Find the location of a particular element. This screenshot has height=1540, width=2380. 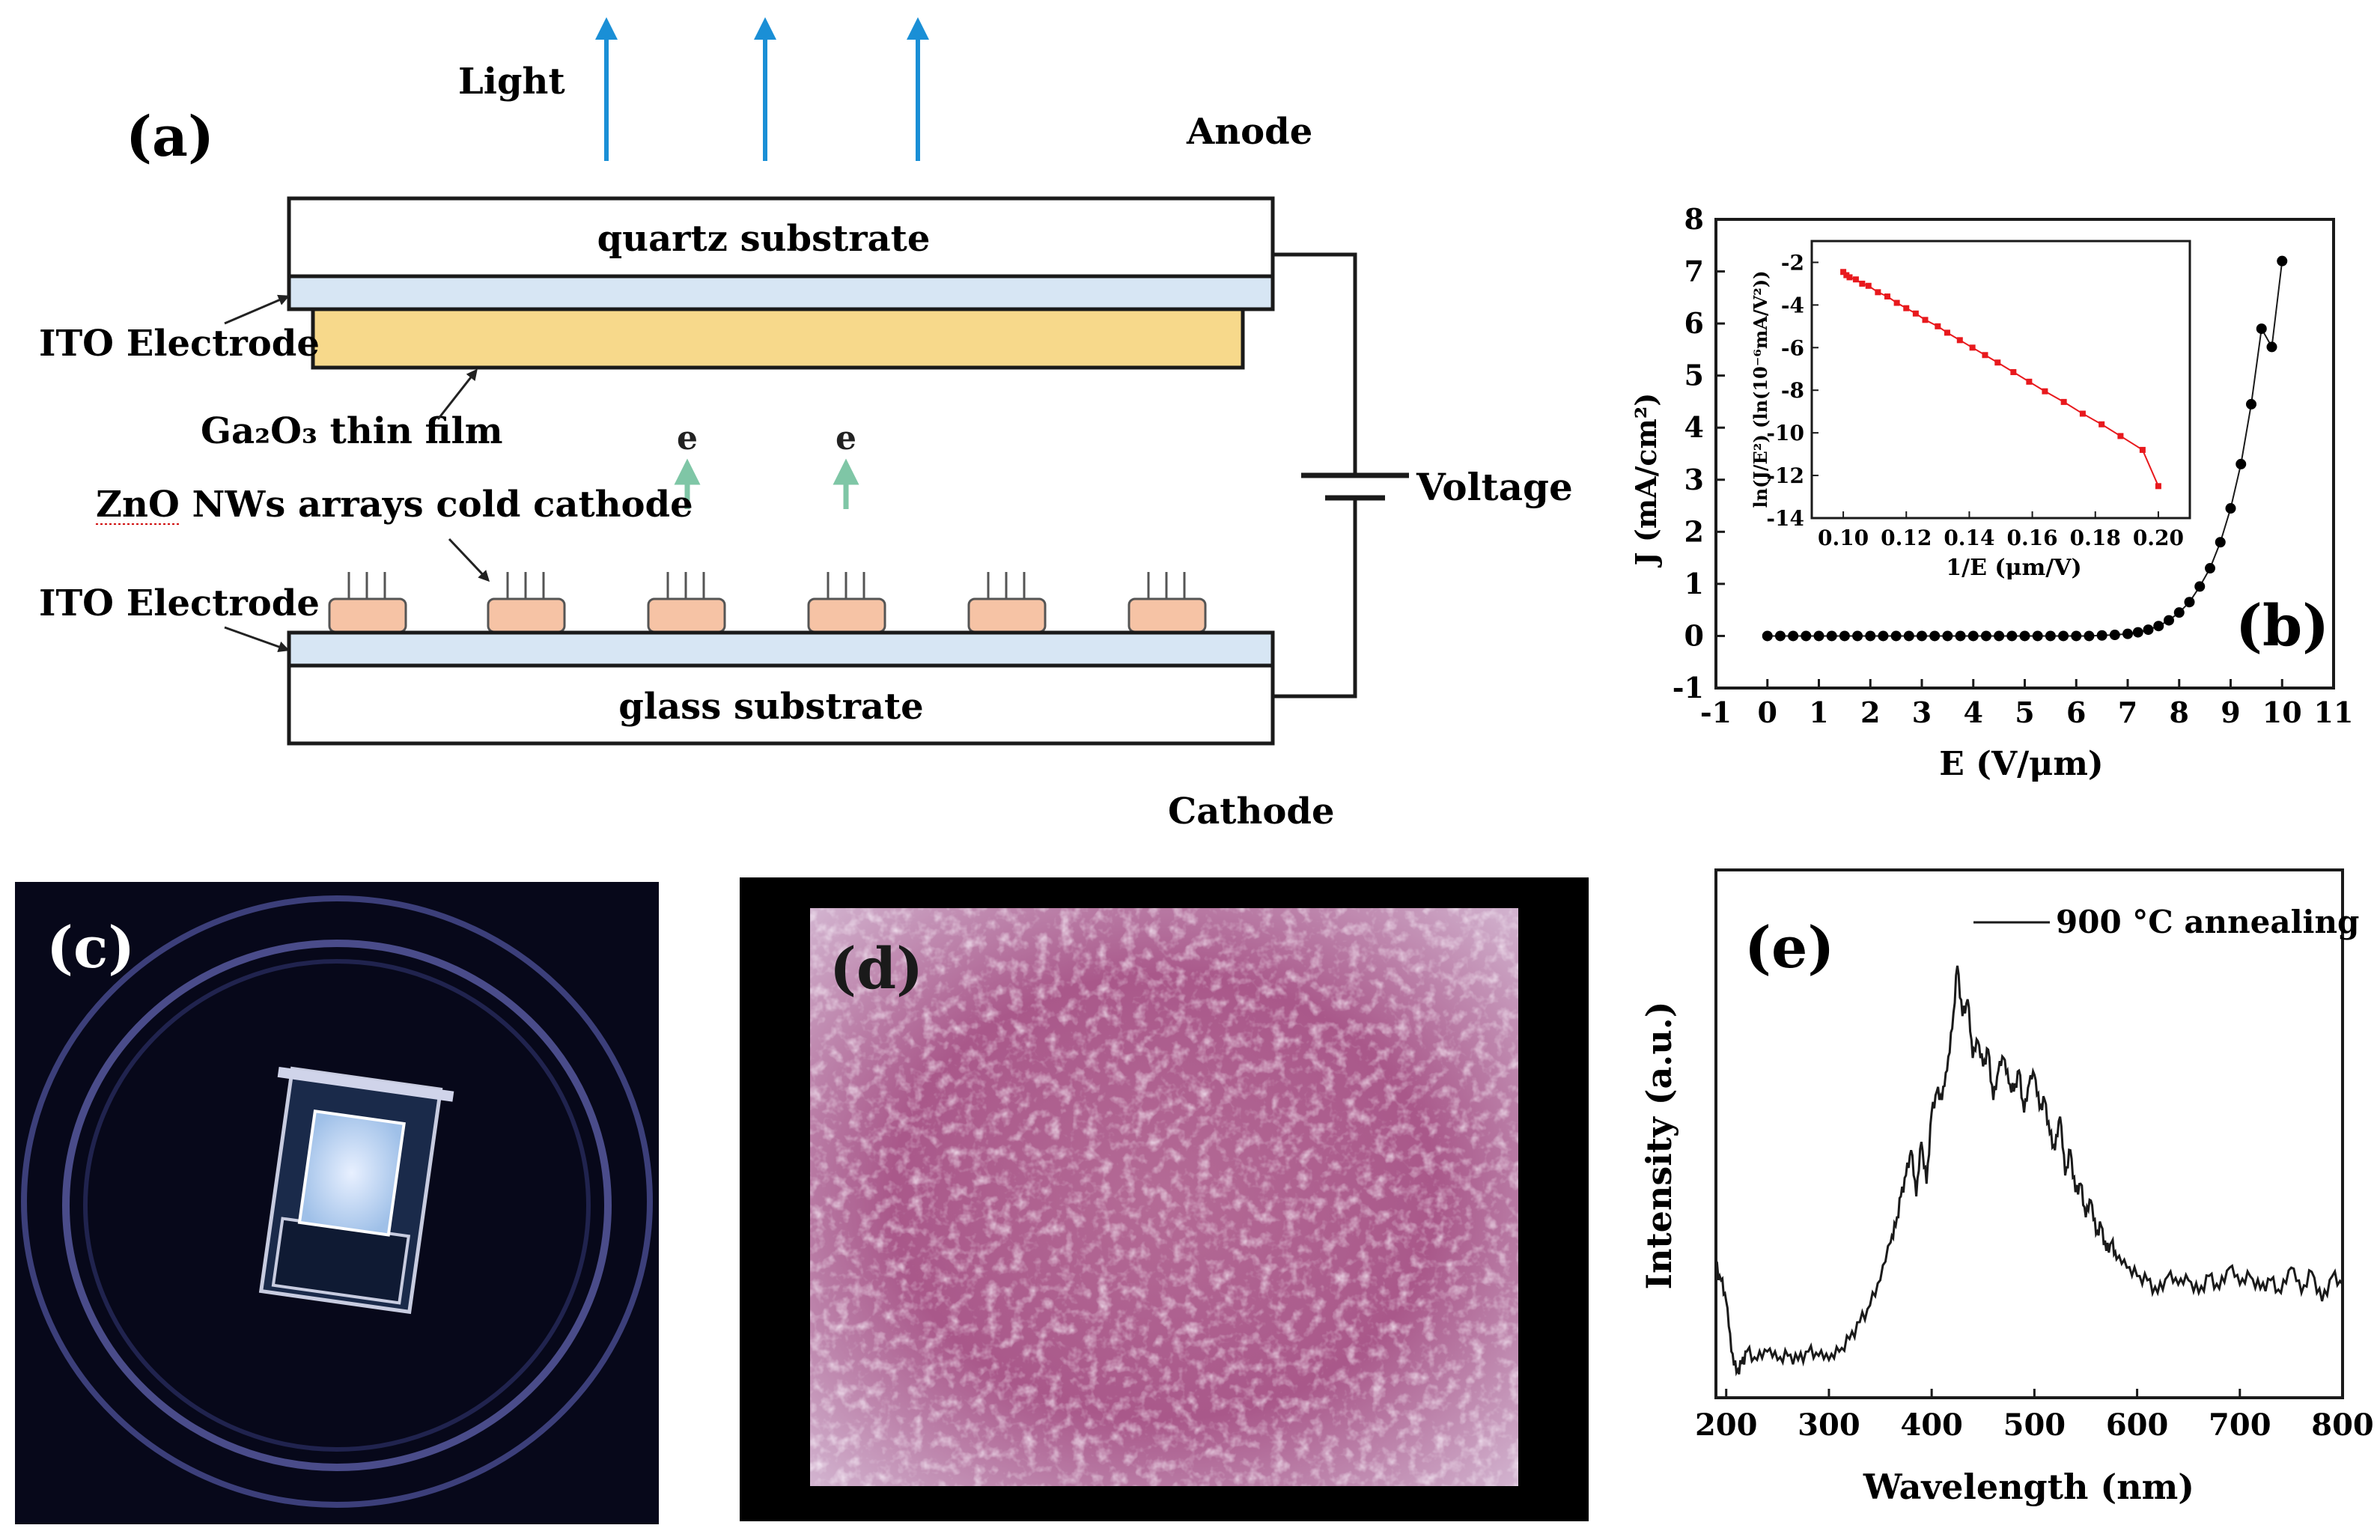

inset-y-tick-label: -8 is located at coordinates (1792, 390).